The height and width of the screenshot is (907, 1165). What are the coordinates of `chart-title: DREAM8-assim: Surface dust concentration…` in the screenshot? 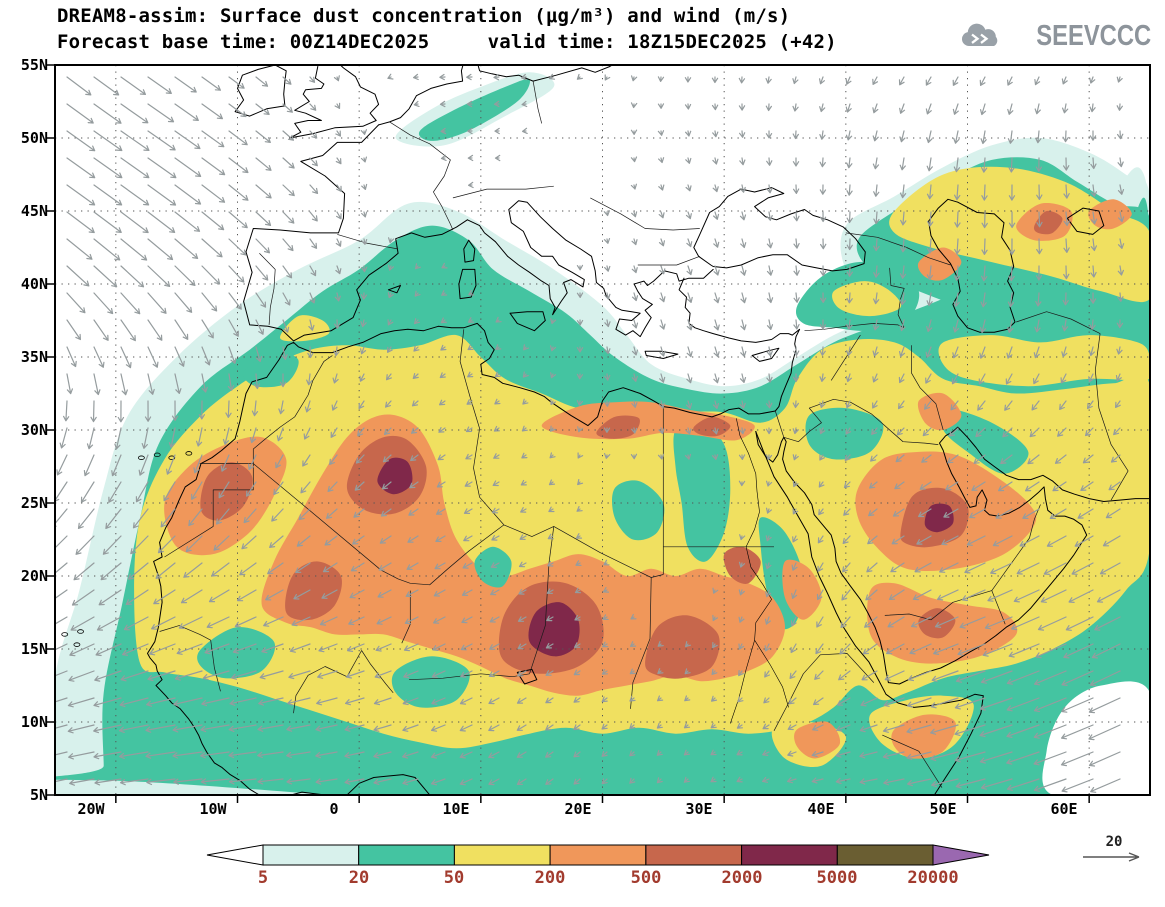 It's located at (424, 16).